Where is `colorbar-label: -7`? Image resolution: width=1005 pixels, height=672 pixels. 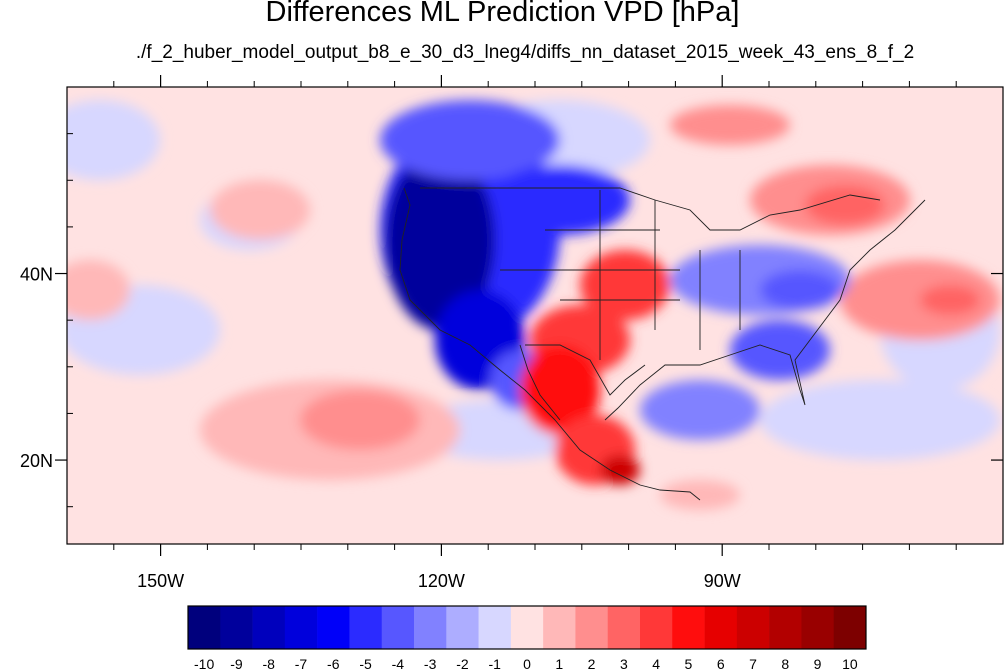 colorbar-label: -7 is located at coordinates (301, 664).